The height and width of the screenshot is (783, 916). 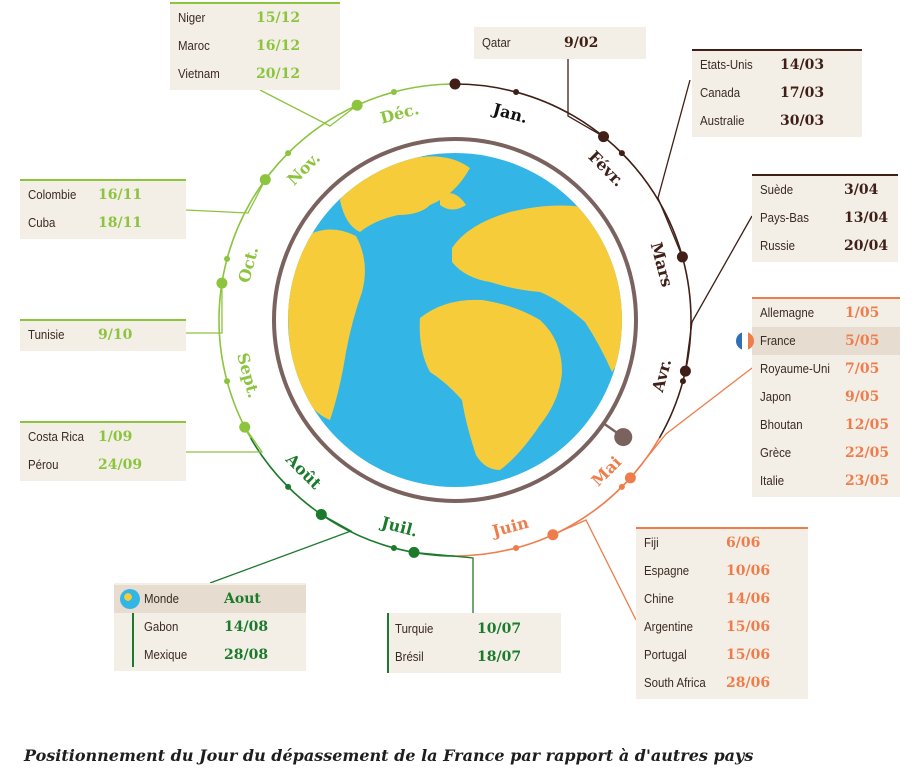 What do you see at coordinates (826, 341) in the screenshot?
I see `table-row: France 5/05` at bounding box center [826, 341].